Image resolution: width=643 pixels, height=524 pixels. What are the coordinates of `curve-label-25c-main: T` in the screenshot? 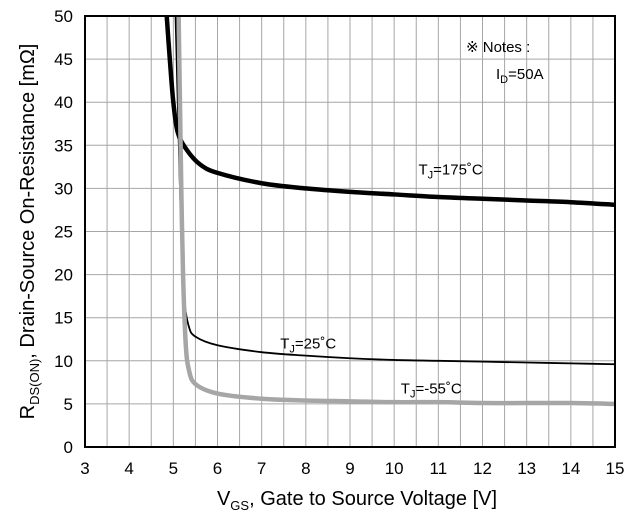 It's located at (284, 344).